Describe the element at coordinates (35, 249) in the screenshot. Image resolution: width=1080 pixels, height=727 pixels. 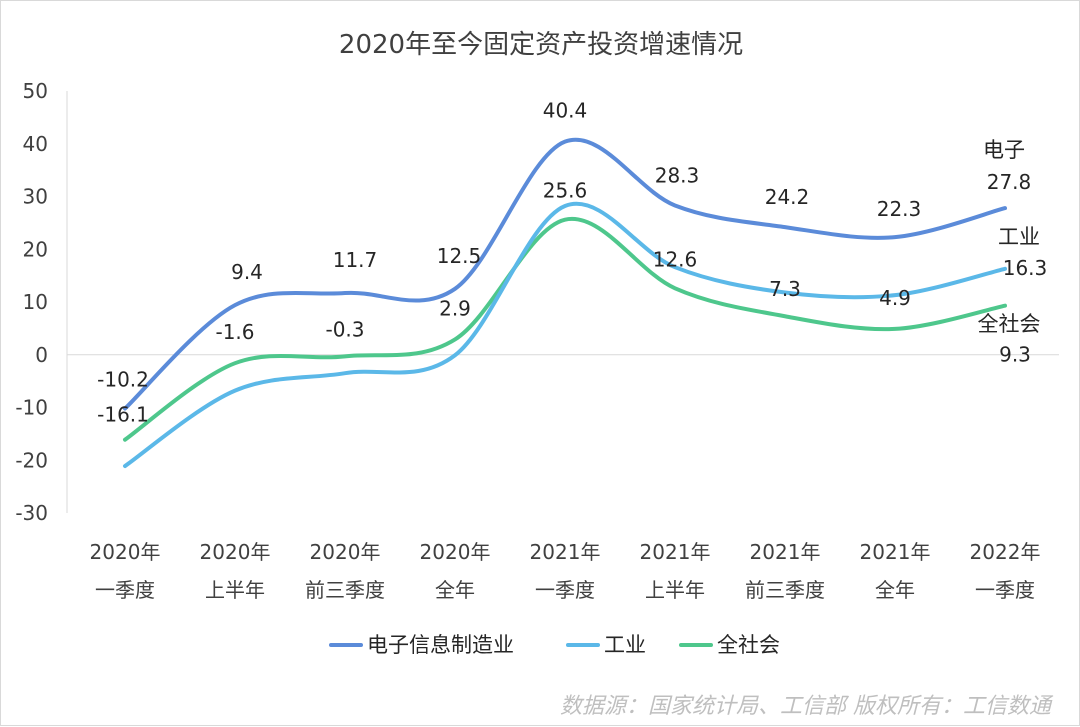
I see `y-tick-label: 20` at that location.